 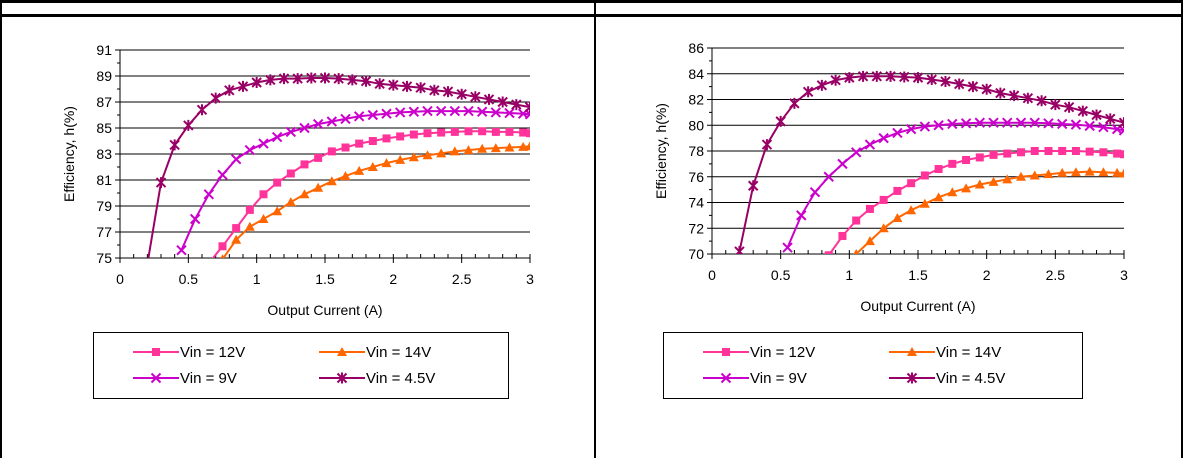 What do you see at coordinates (696, 177) in the screenshot?
I see `y-tick-label: 76` at bounding box center [696, 177].